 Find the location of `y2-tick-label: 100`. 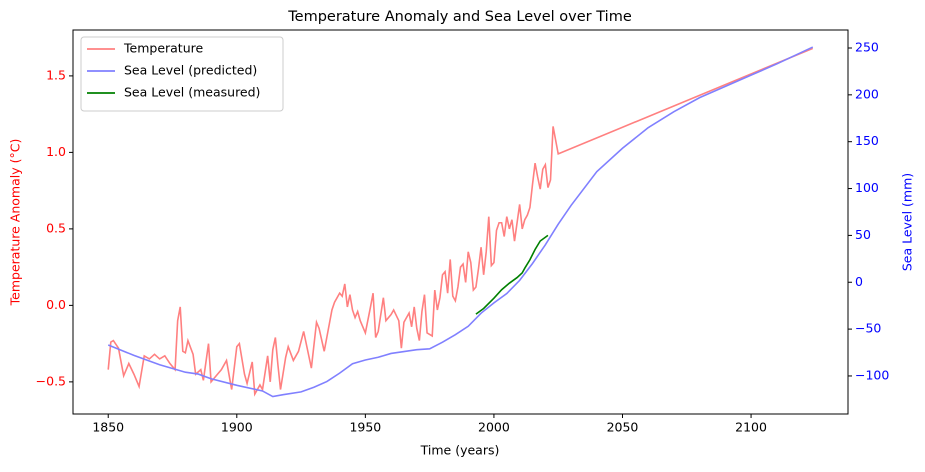

y2-tick-label: 100 is located at coordinates (867, 187).